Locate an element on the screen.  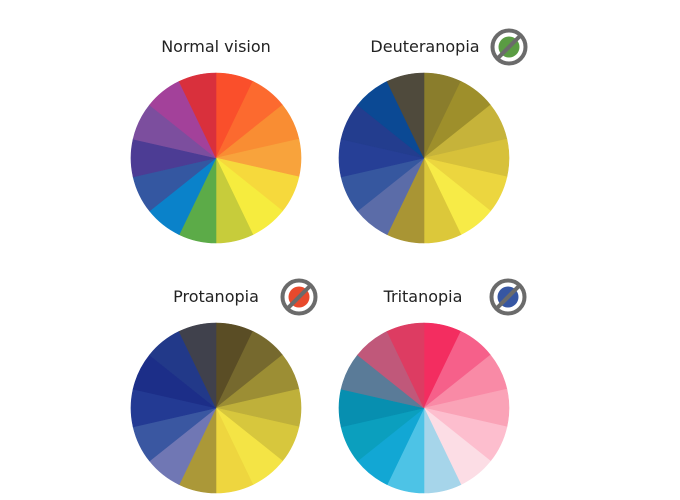
color-wheel-normal is located at coordinates (216, 158).